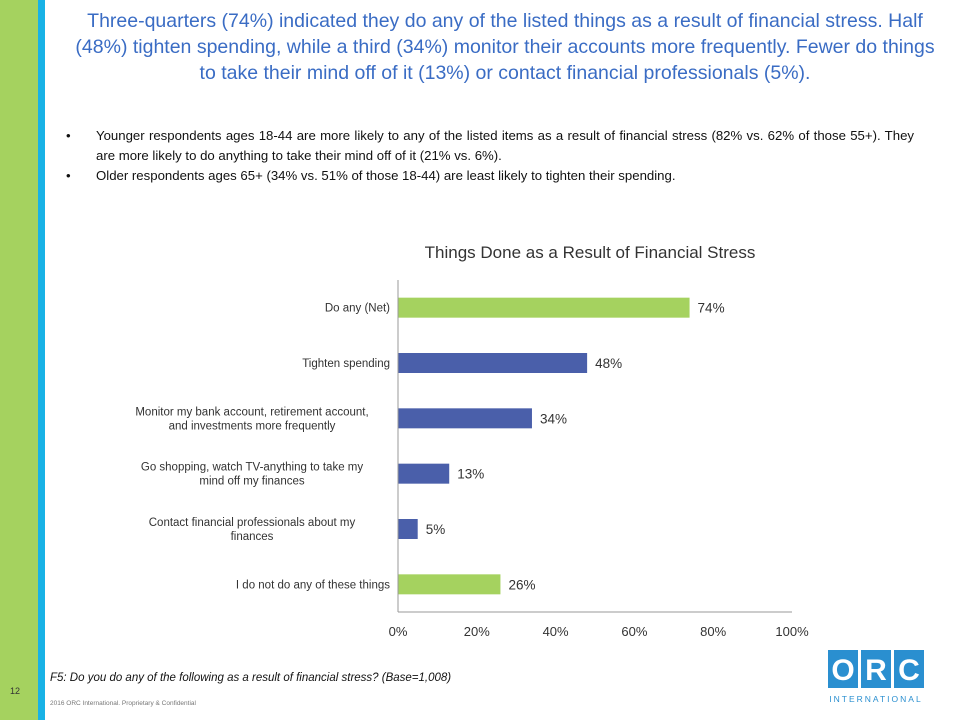 The width and height of the screenshot is (960, 720). I want to click on x-tick-label: 40%, so click(556, 631).